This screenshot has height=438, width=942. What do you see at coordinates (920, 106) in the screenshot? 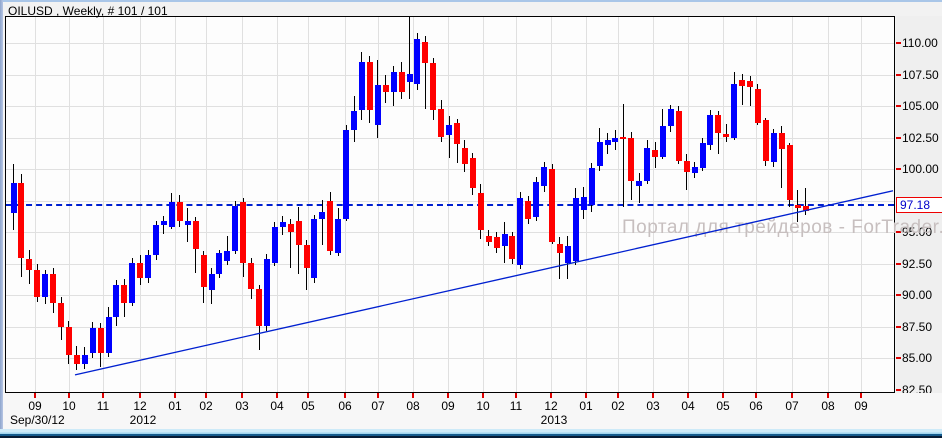
I see `price-label: 105.00` at bounding box center [920, 106].